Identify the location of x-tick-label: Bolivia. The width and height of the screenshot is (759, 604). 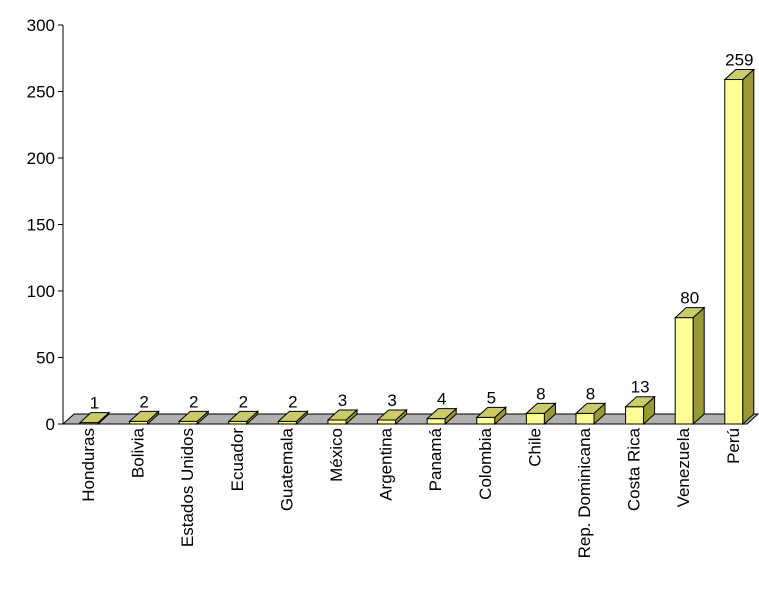
(138, 452).